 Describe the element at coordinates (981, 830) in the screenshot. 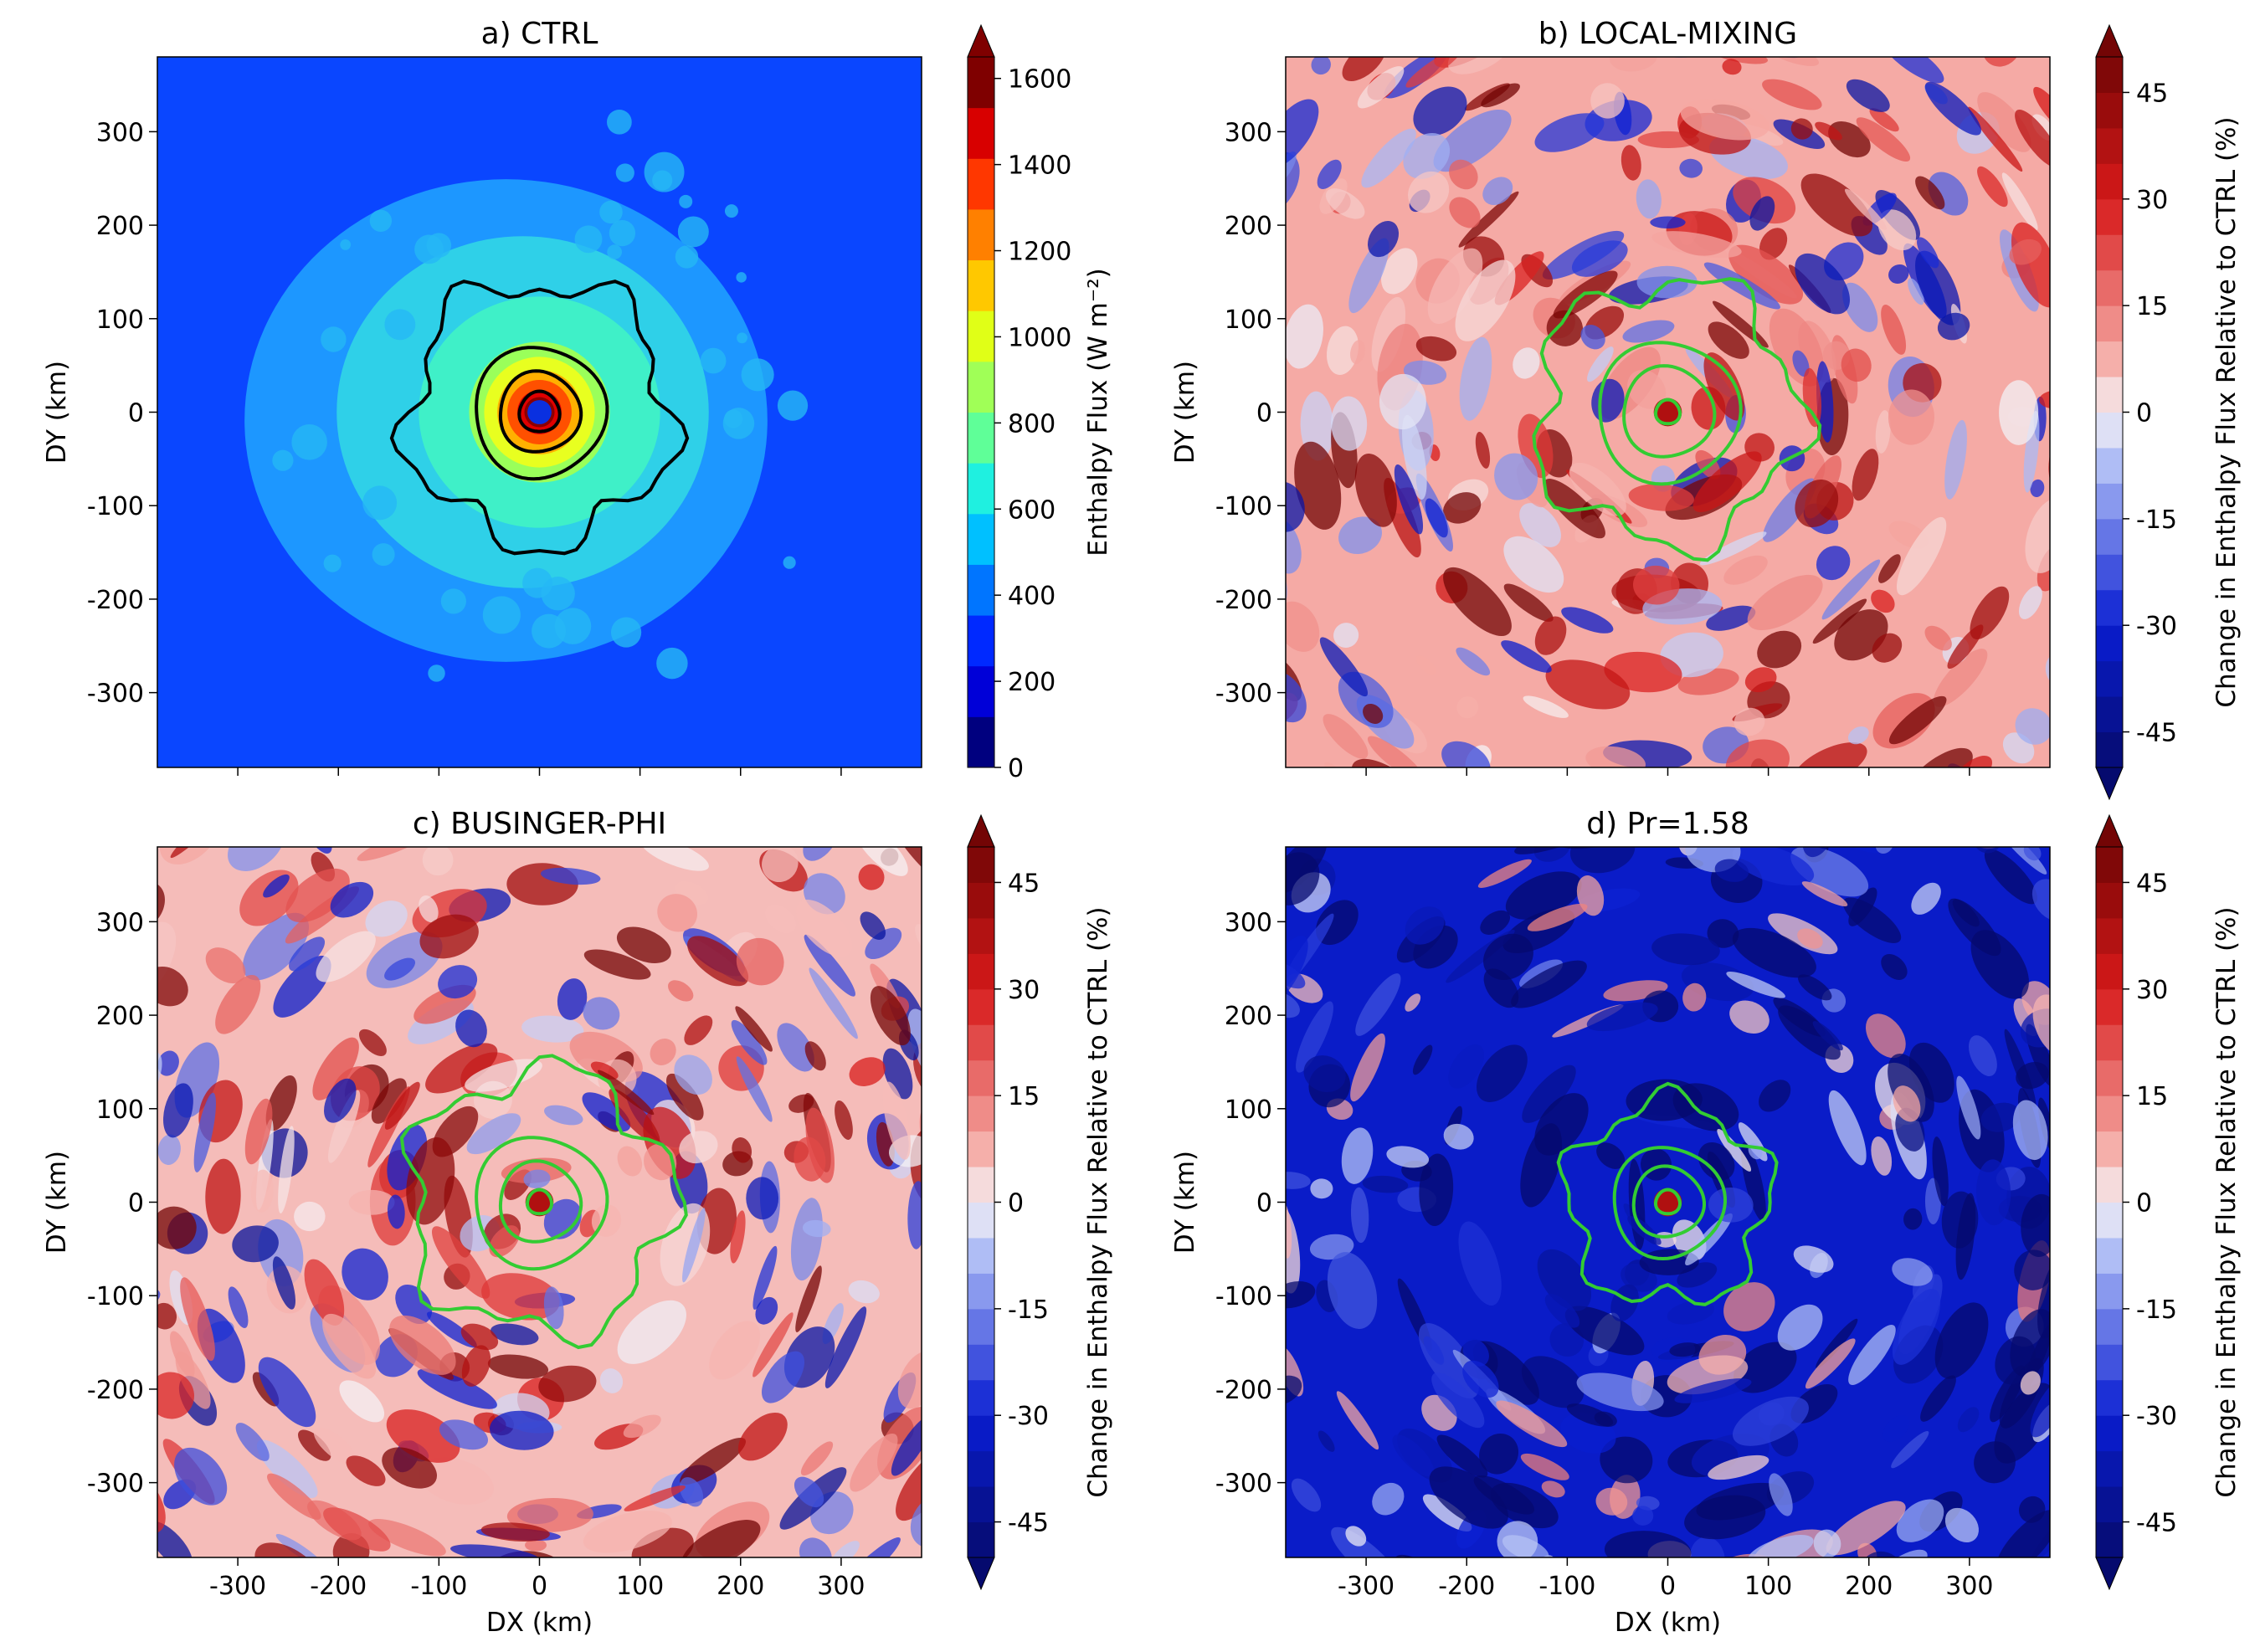

I see `colorbar-extend-top` at that location.